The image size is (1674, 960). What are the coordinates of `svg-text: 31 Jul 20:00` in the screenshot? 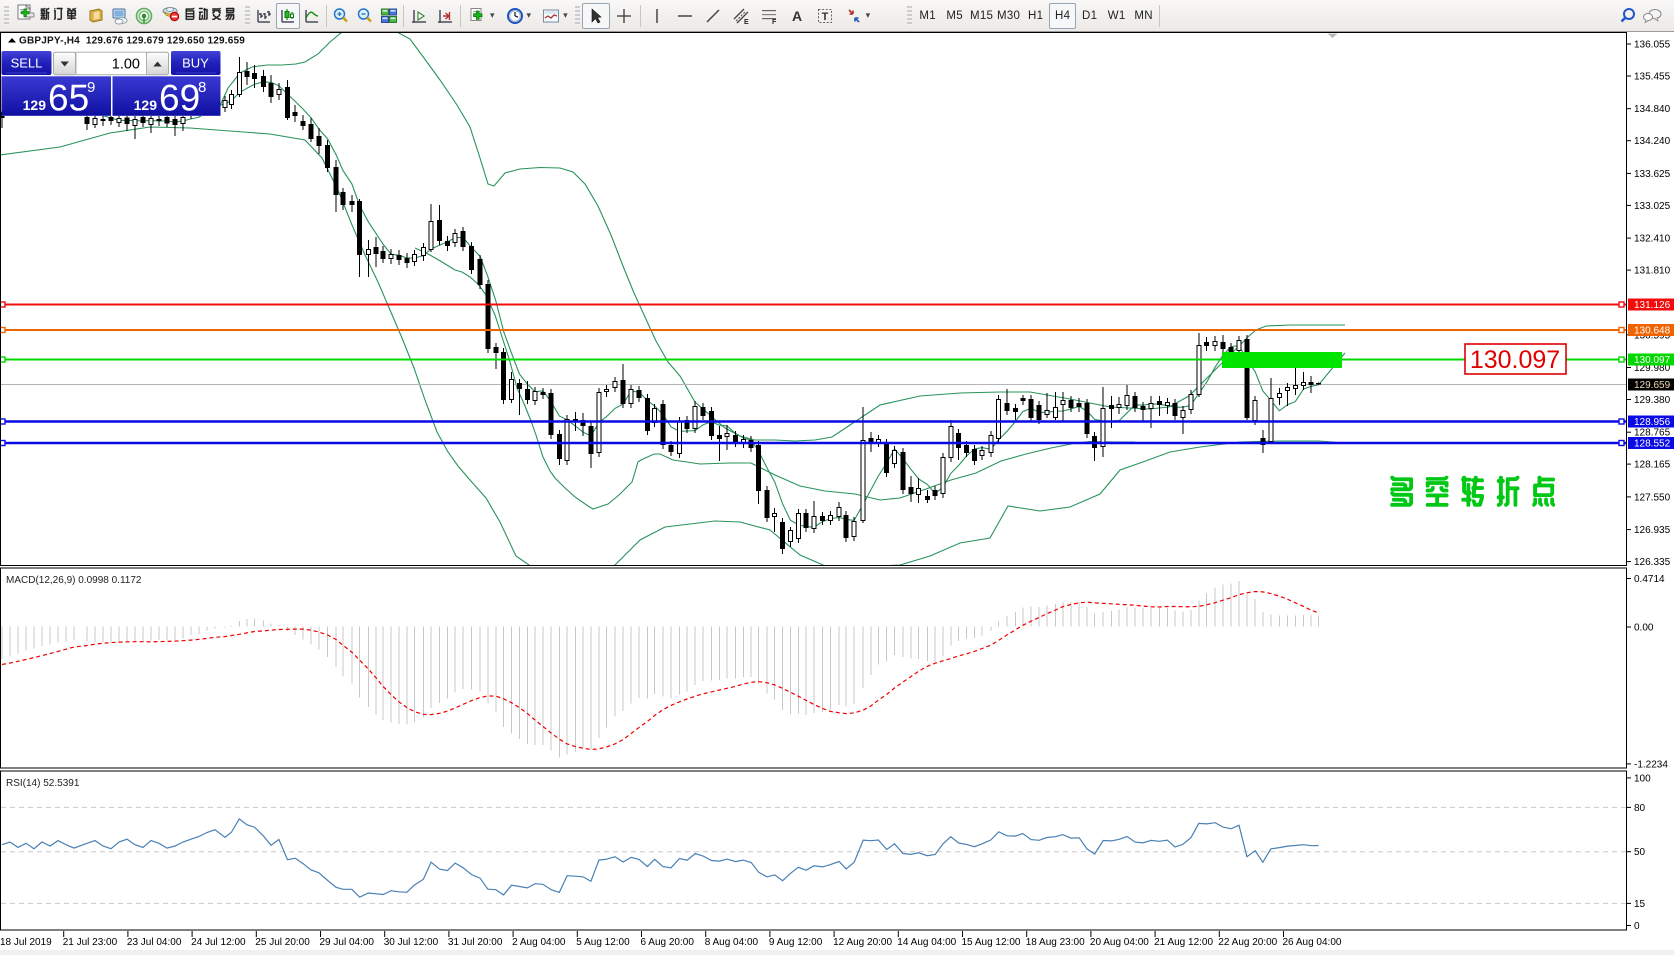 It's located at (475, 942).